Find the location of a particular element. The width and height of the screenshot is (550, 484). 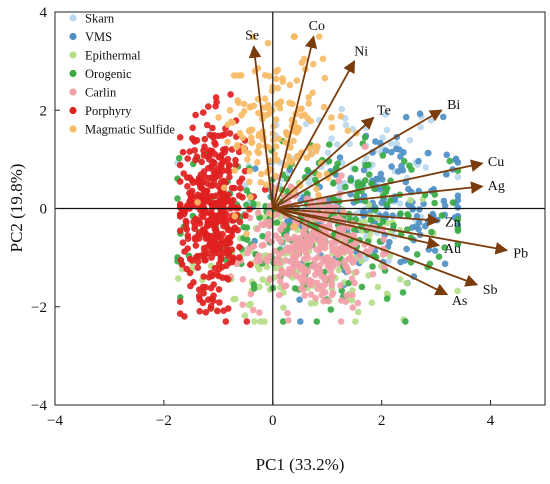

legend-label: Magmatic Sulfide is located at coordinates (130, 130).